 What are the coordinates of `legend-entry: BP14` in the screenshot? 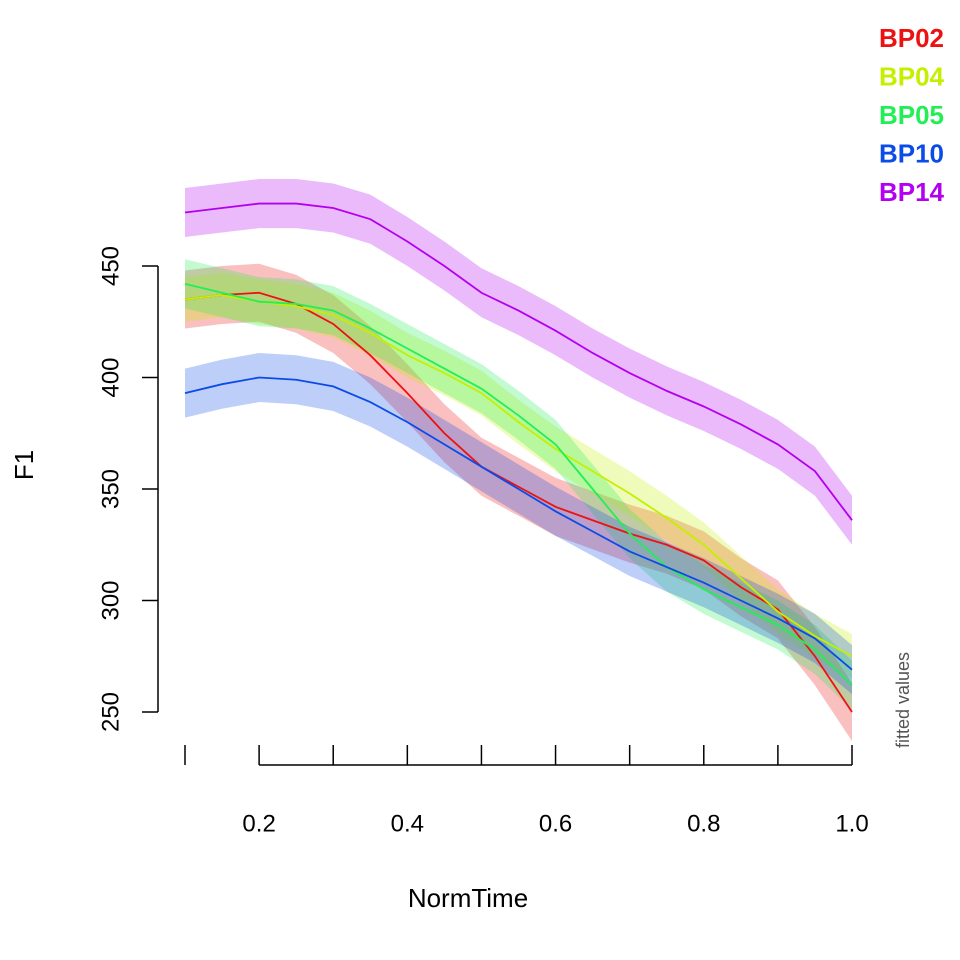 It's located at (912, 192).